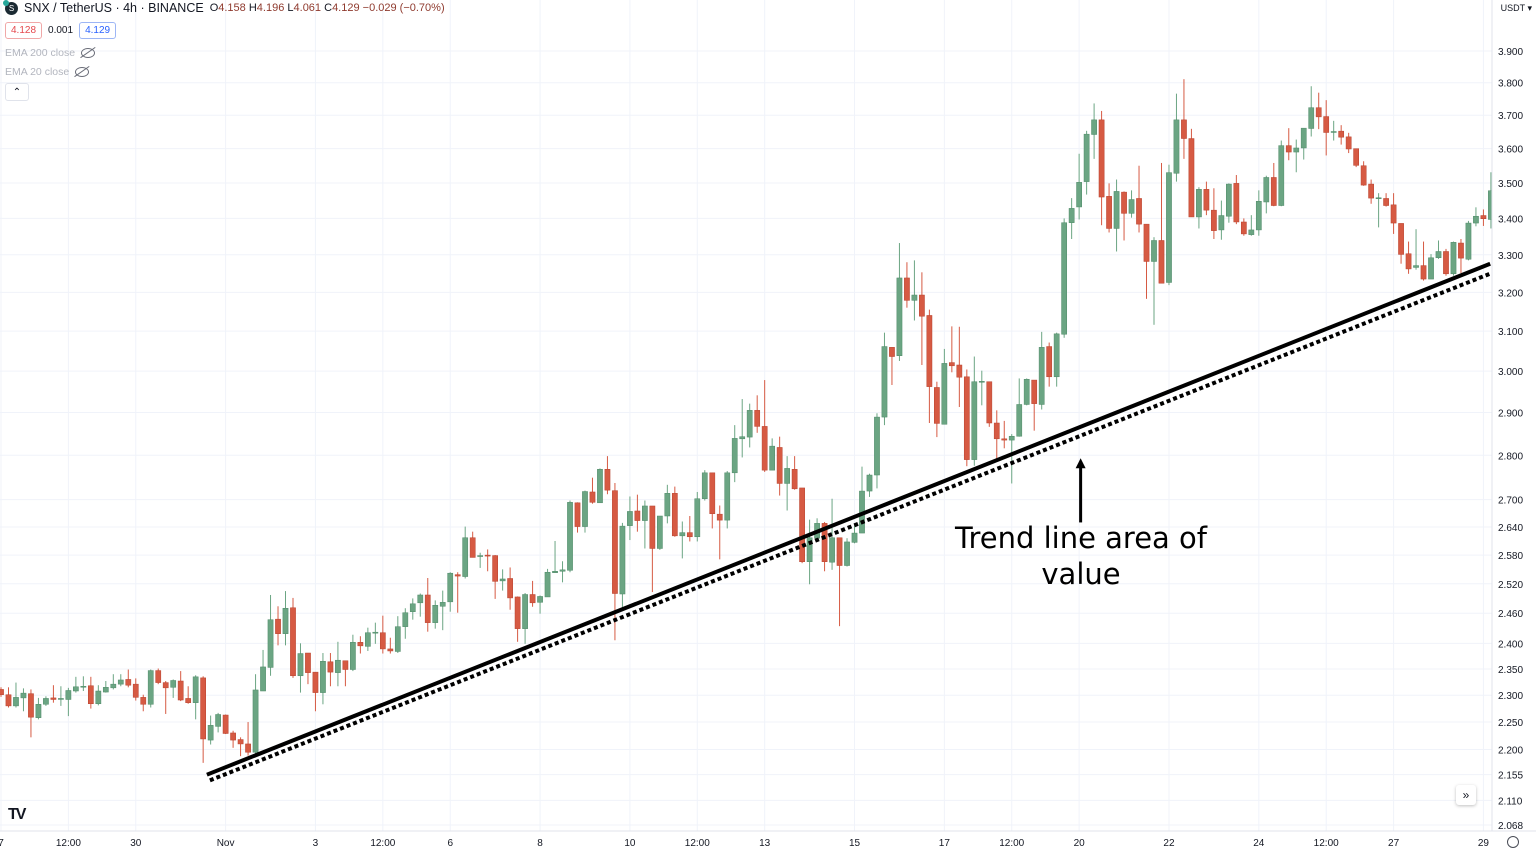  What do you see at coordinates (1326, 843) in the screenshot?
I see `time-tick-label: 12:00` at bounding box center [1326, 843].